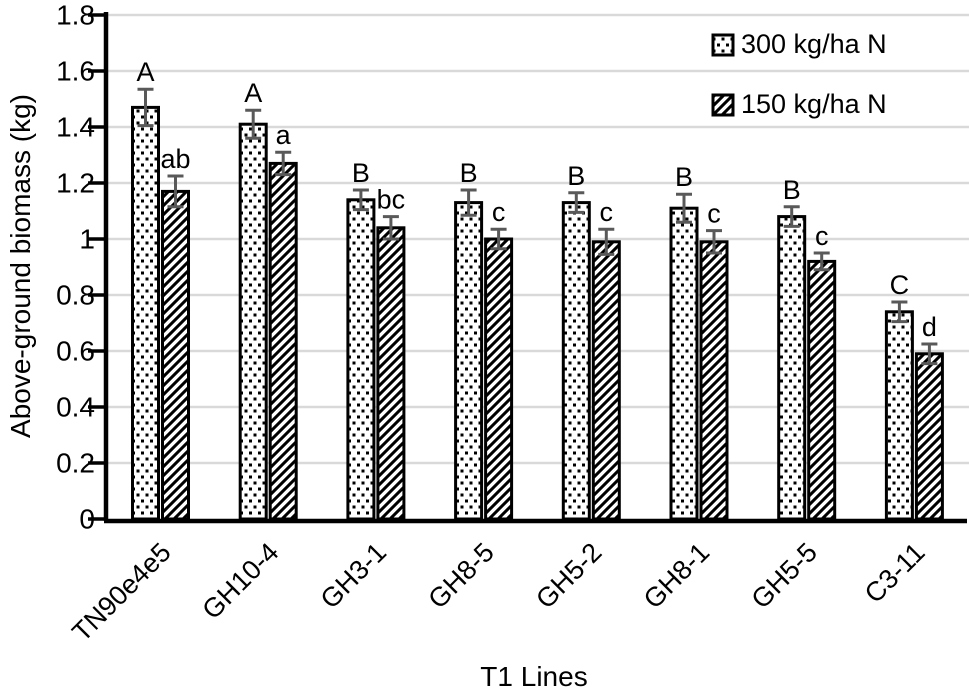  I want to click on y-tick-label: 0.6, so click(75, 351).